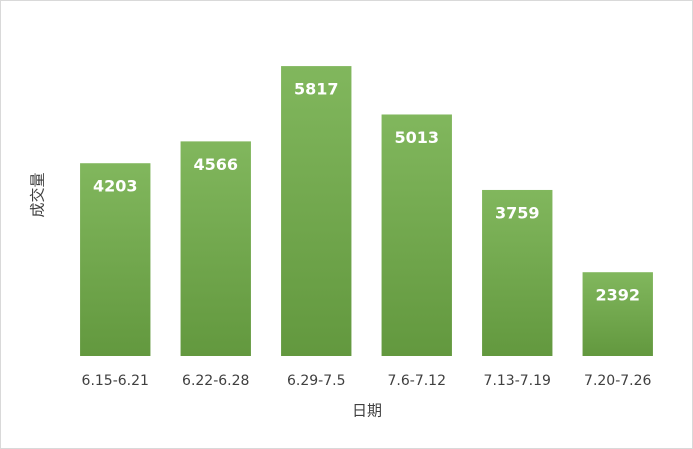 The image size is (693, 449). Describe the element at coordinates (617, 381) in the screenshot. I see `x-tick-label: 7.20-7.26` at that location.